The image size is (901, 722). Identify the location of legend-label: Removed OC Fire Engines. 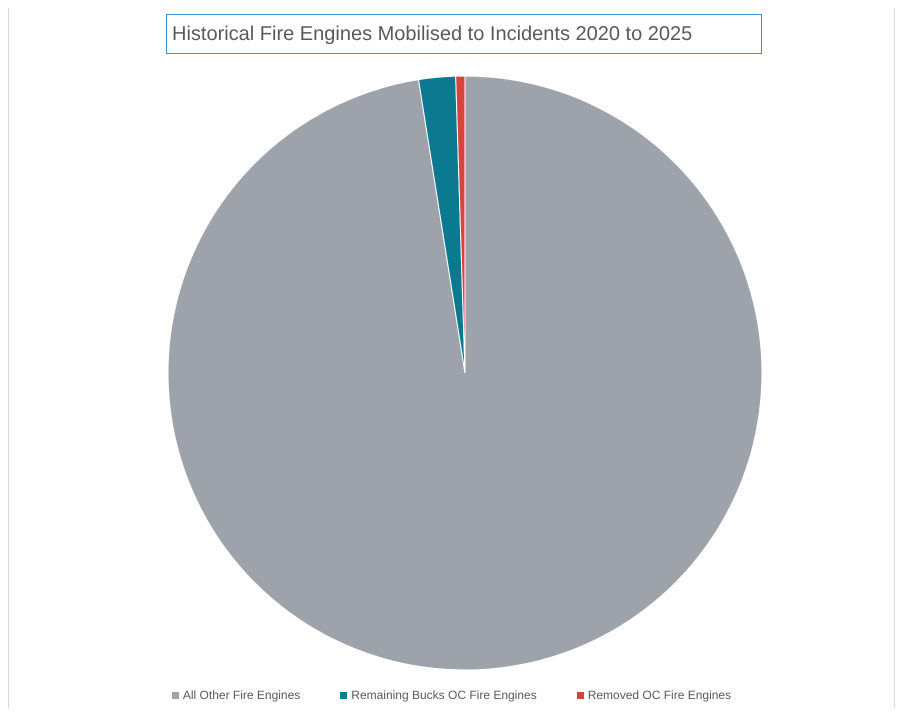
(659, 695).